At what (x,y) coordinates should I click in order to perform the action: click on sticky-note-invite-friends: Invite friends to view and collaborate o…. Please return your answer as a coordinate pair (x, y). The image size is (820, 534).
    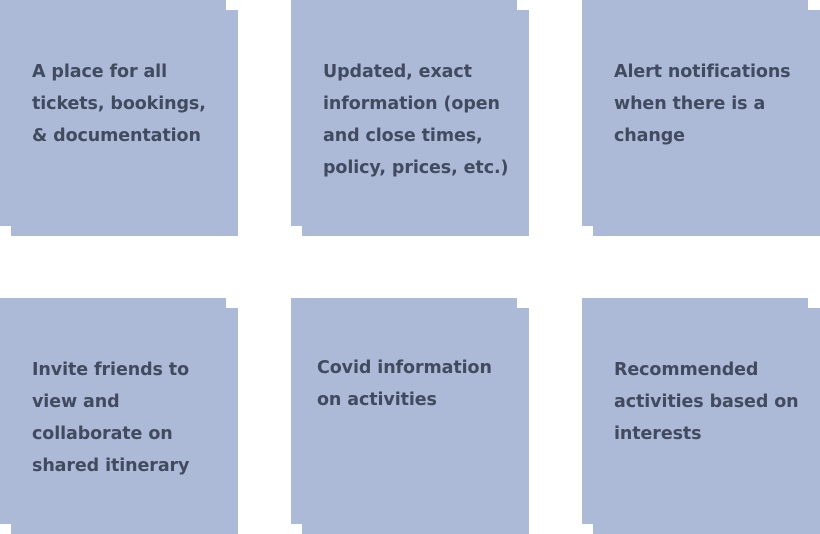
    Looking at the image, I should click on (119, 416).